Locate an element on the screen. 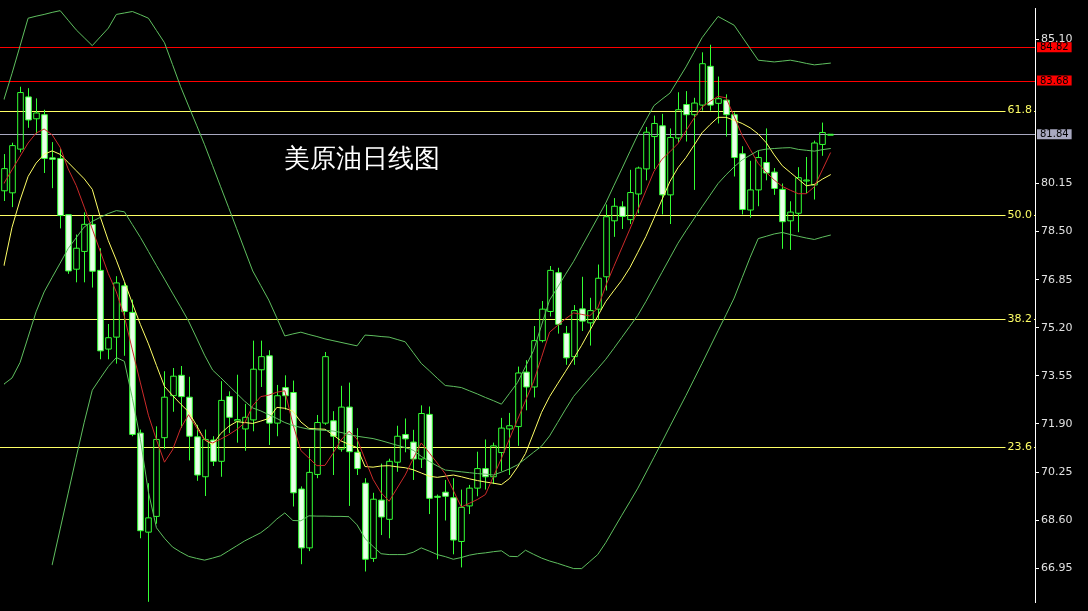 Image resolution: width=1088 pixels, height=611 pixels. y-tick-label: 71.90 is located at coordinates (1057, 423).